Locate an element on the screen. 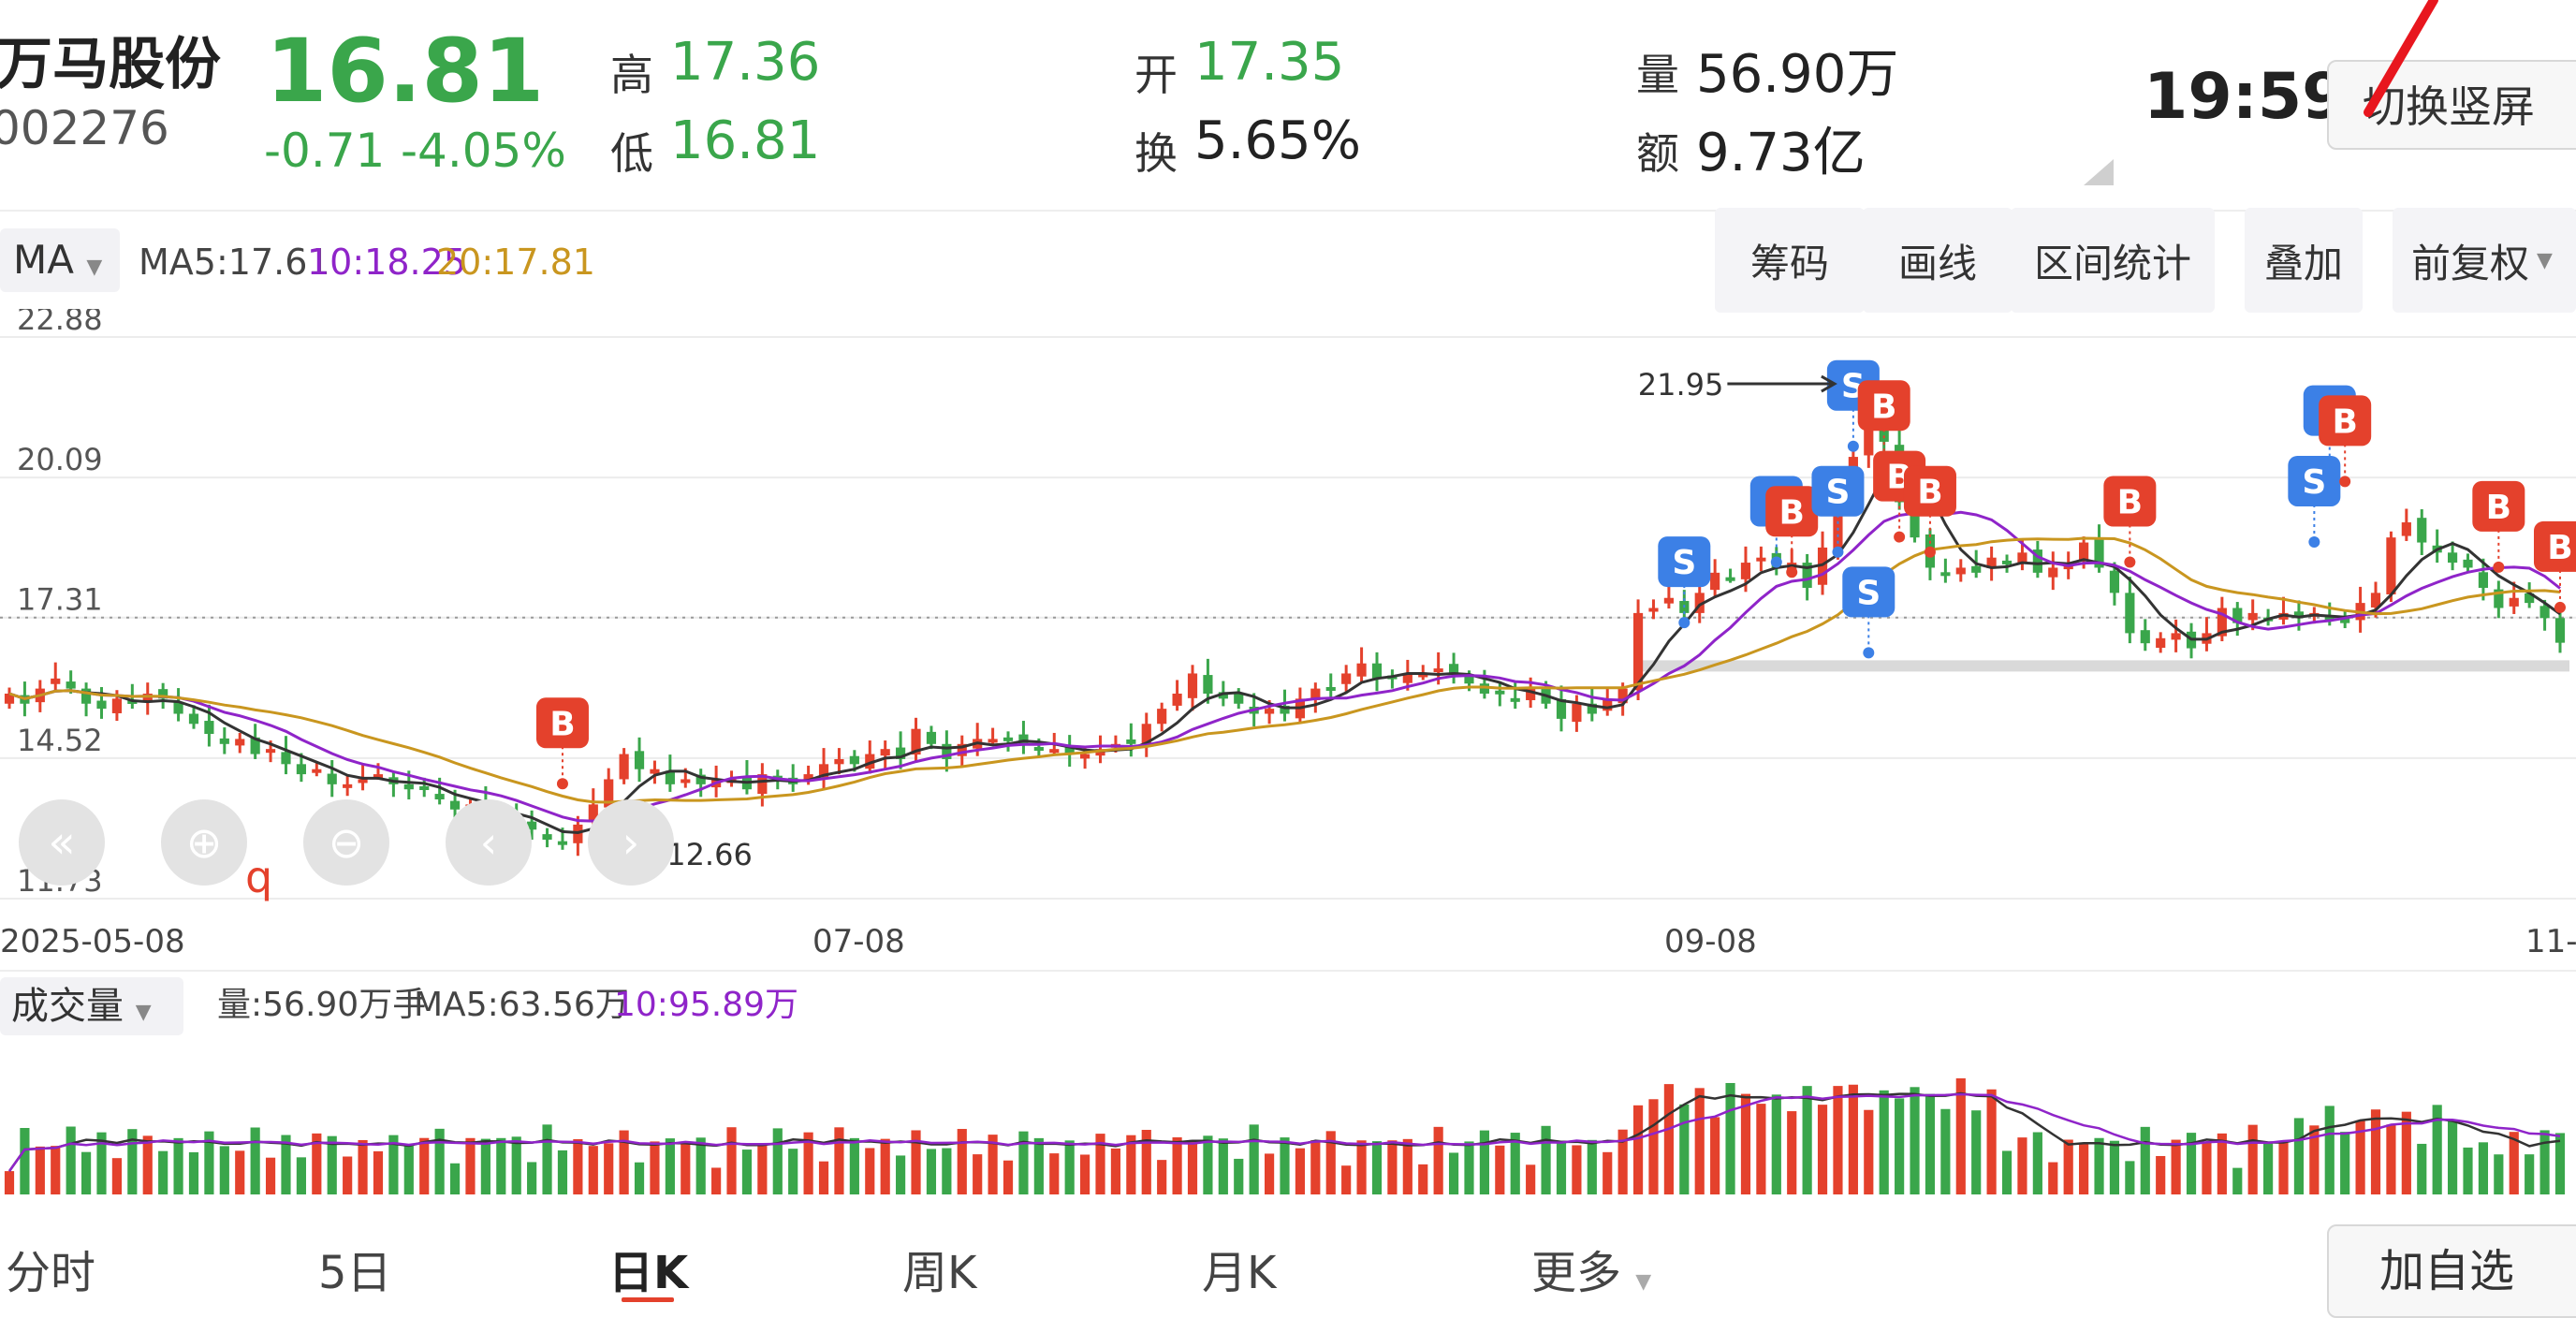 Image resolution: width=2576 pixels, height=1318 pixels. zoom-out-button: ⊖ is located at coordinates (346, 842).